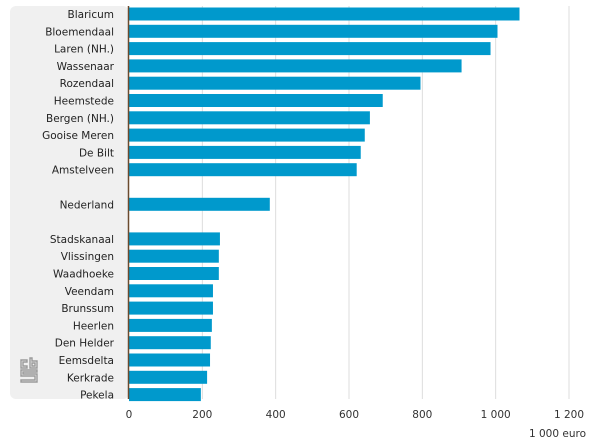 This screenshot has width=600, height=446. Describe the element at coordinates (86, 67) in the screenshot. I see `category-label: Wassenaar` at that location.